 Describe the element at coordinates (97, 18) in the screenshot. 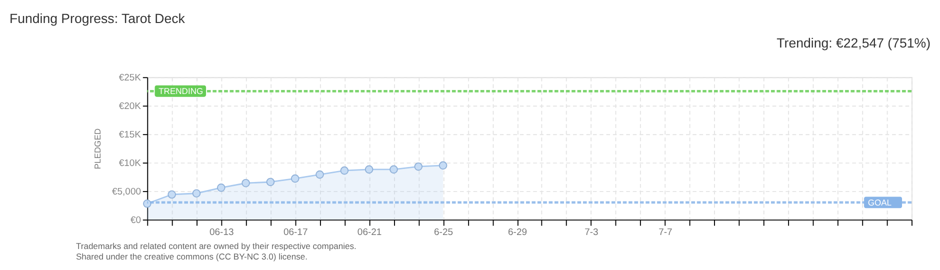

I see `chart-title: Funding Progress: Tarot Deck` at that location.